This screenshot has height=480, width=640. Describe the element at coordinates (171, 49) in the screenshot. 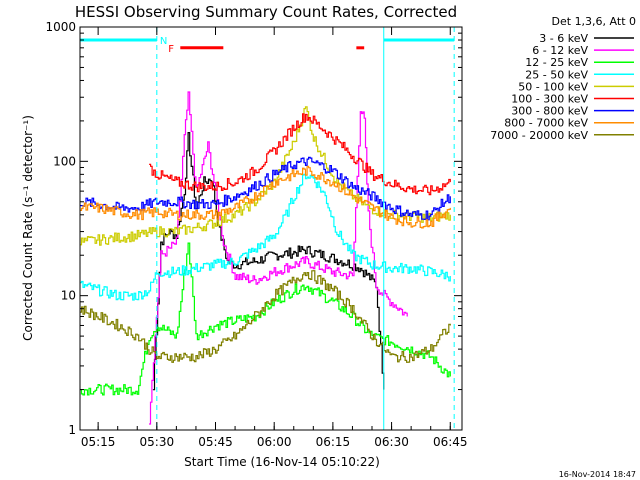

I see `flare-flag-label: F` at that location.